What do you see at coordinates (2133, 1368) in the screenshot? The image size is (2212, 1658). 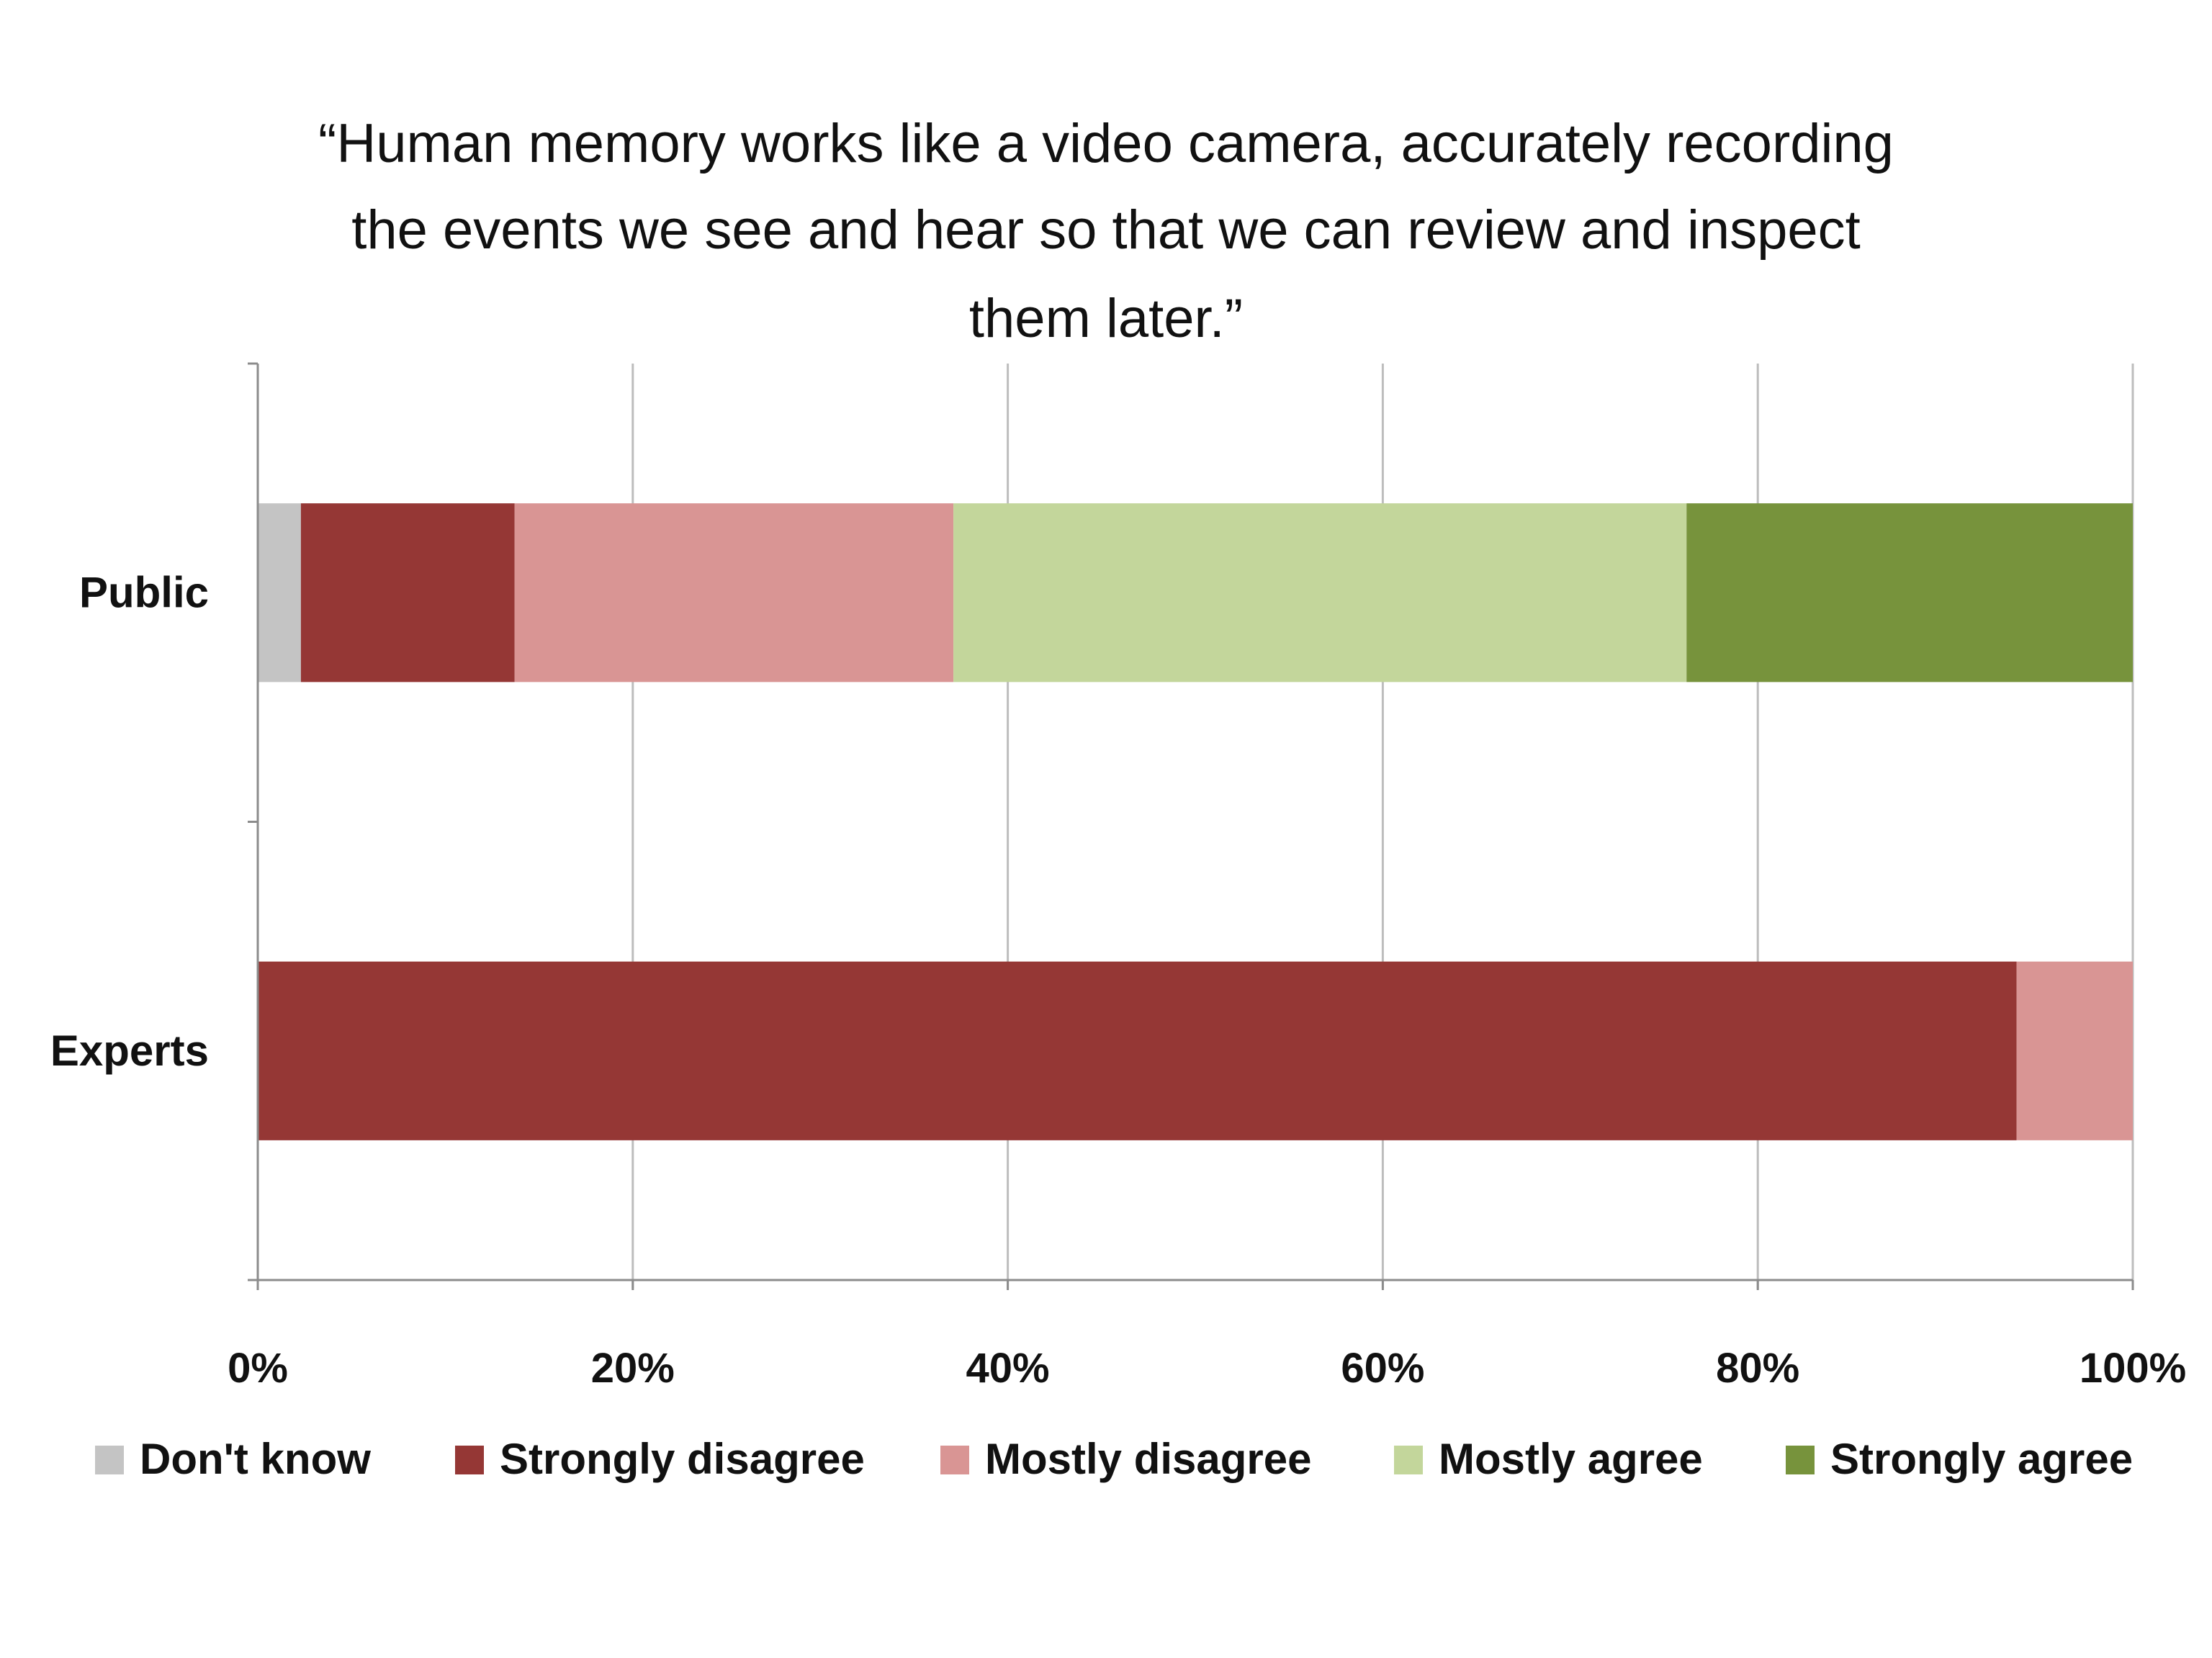 I see `x-tick-label: 100%` at bounding box center [2133, 1368].